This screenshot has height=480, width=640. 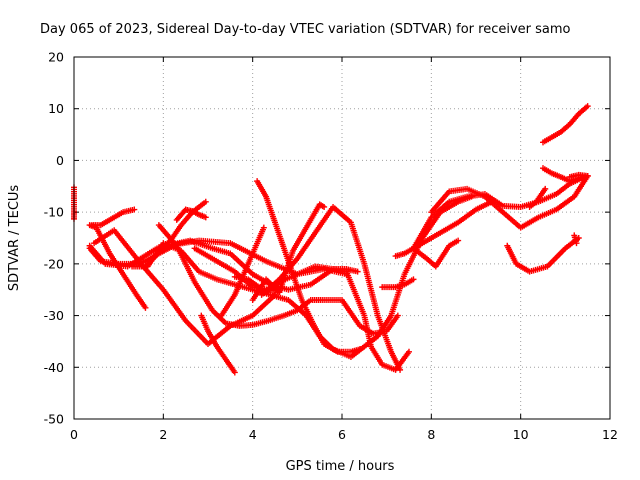 I want to click on x-tick-label: 2, so click(x=163, y=434).